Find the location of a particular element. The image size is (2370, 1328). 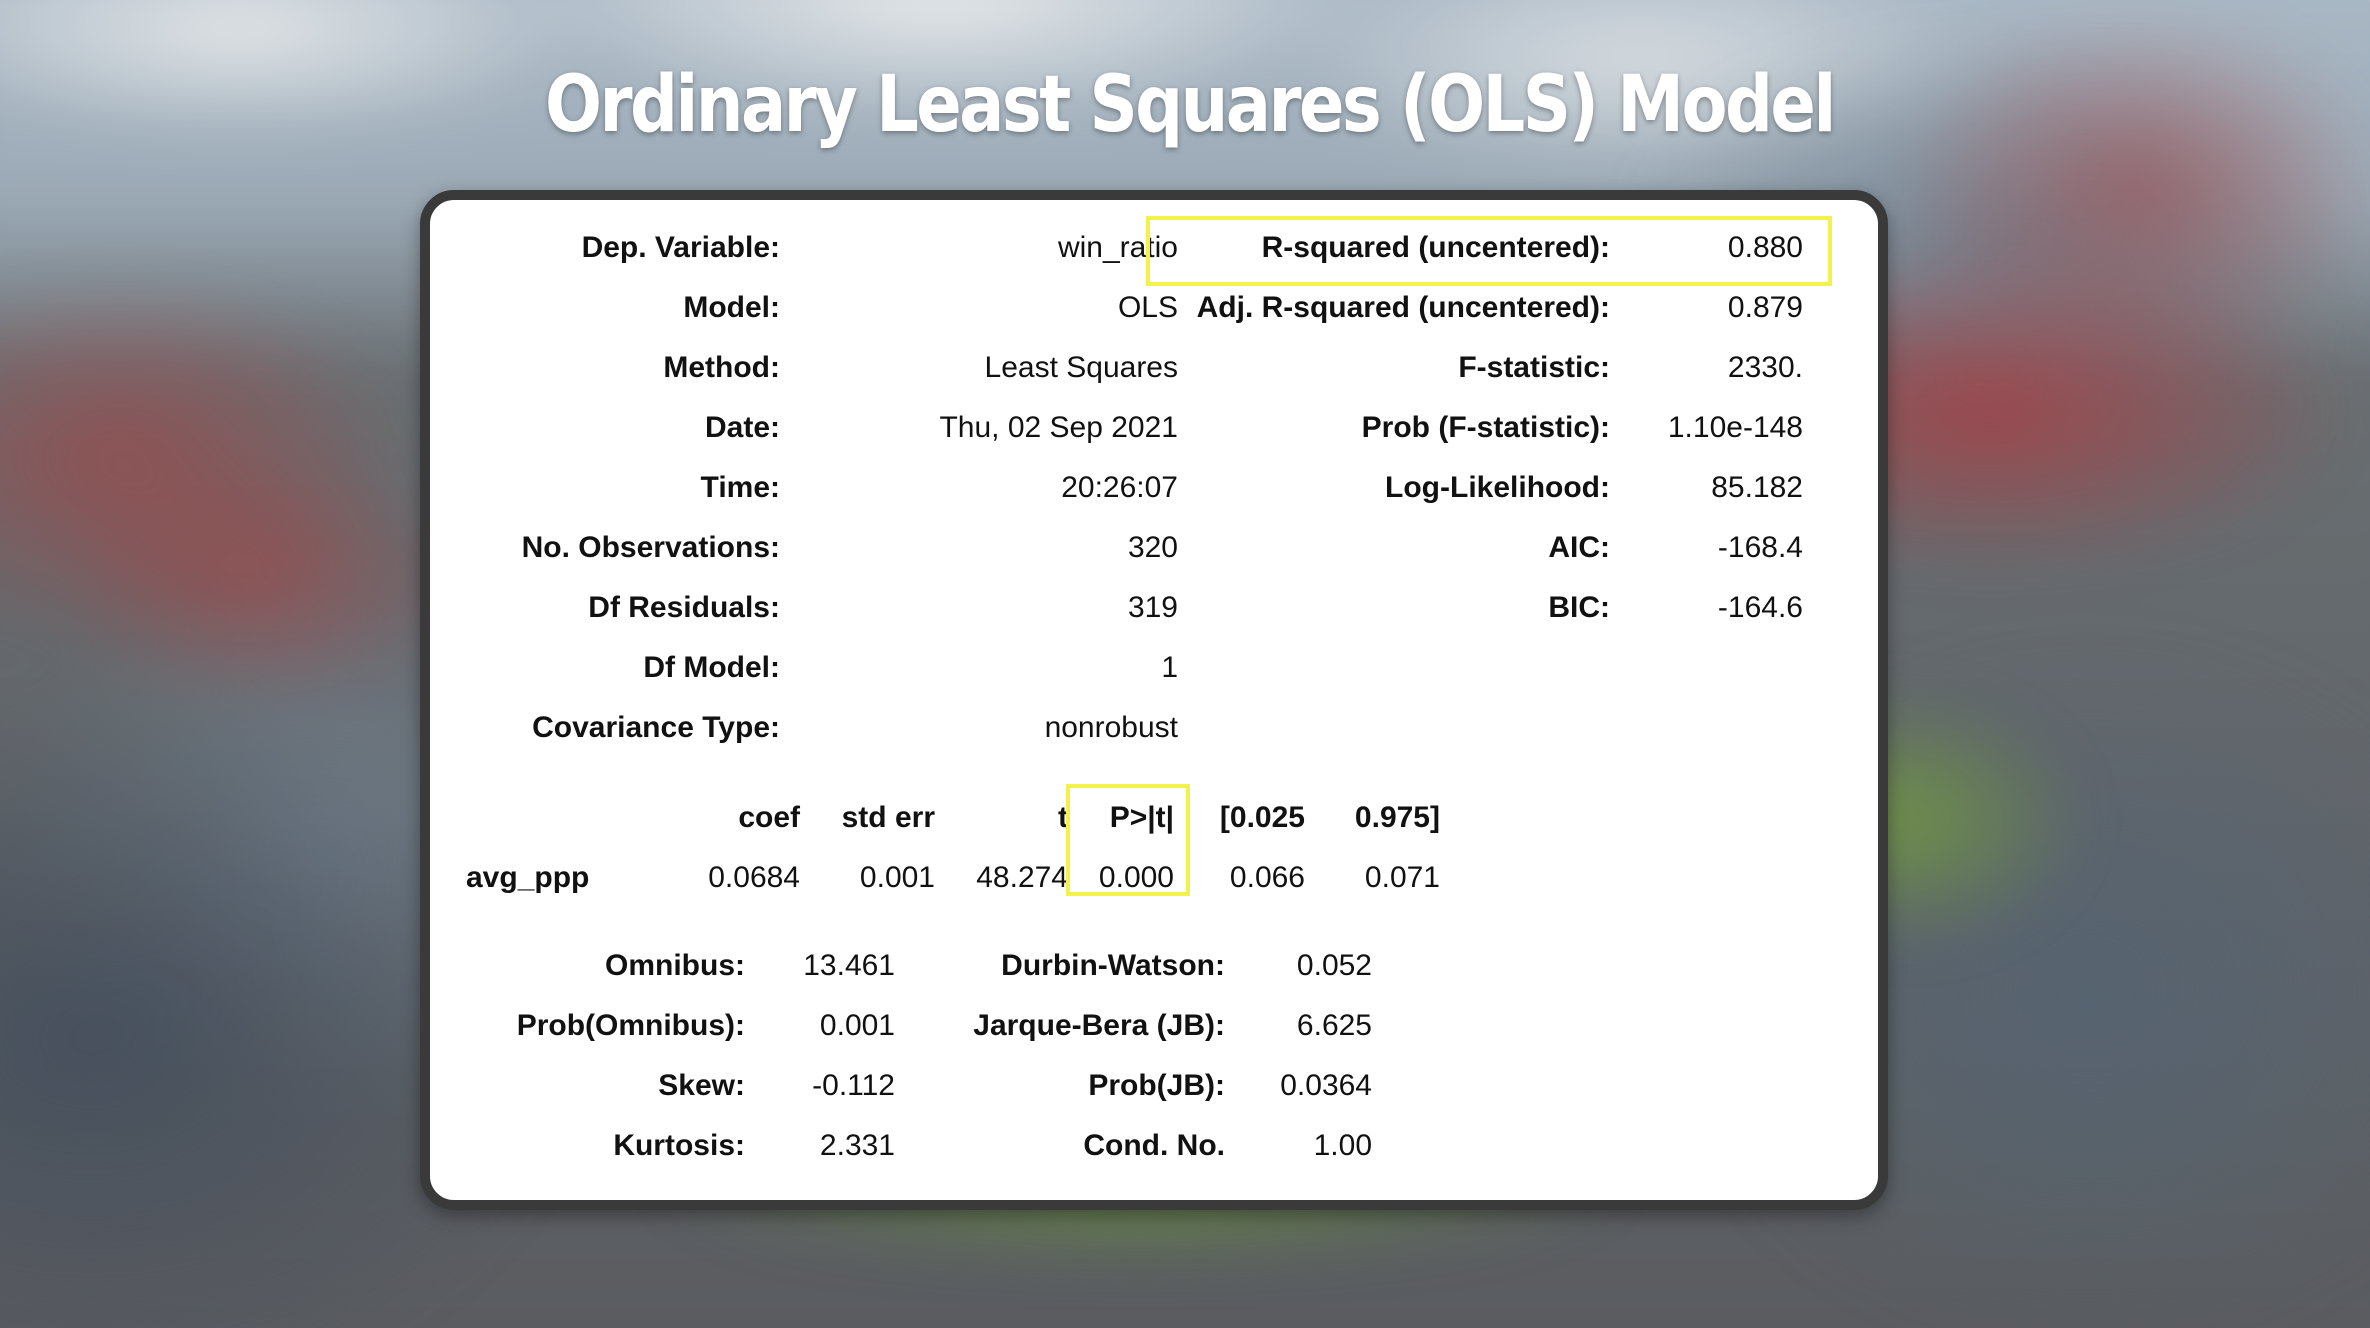

coef-header: P>|t| is located at coordinates (1141, 817).